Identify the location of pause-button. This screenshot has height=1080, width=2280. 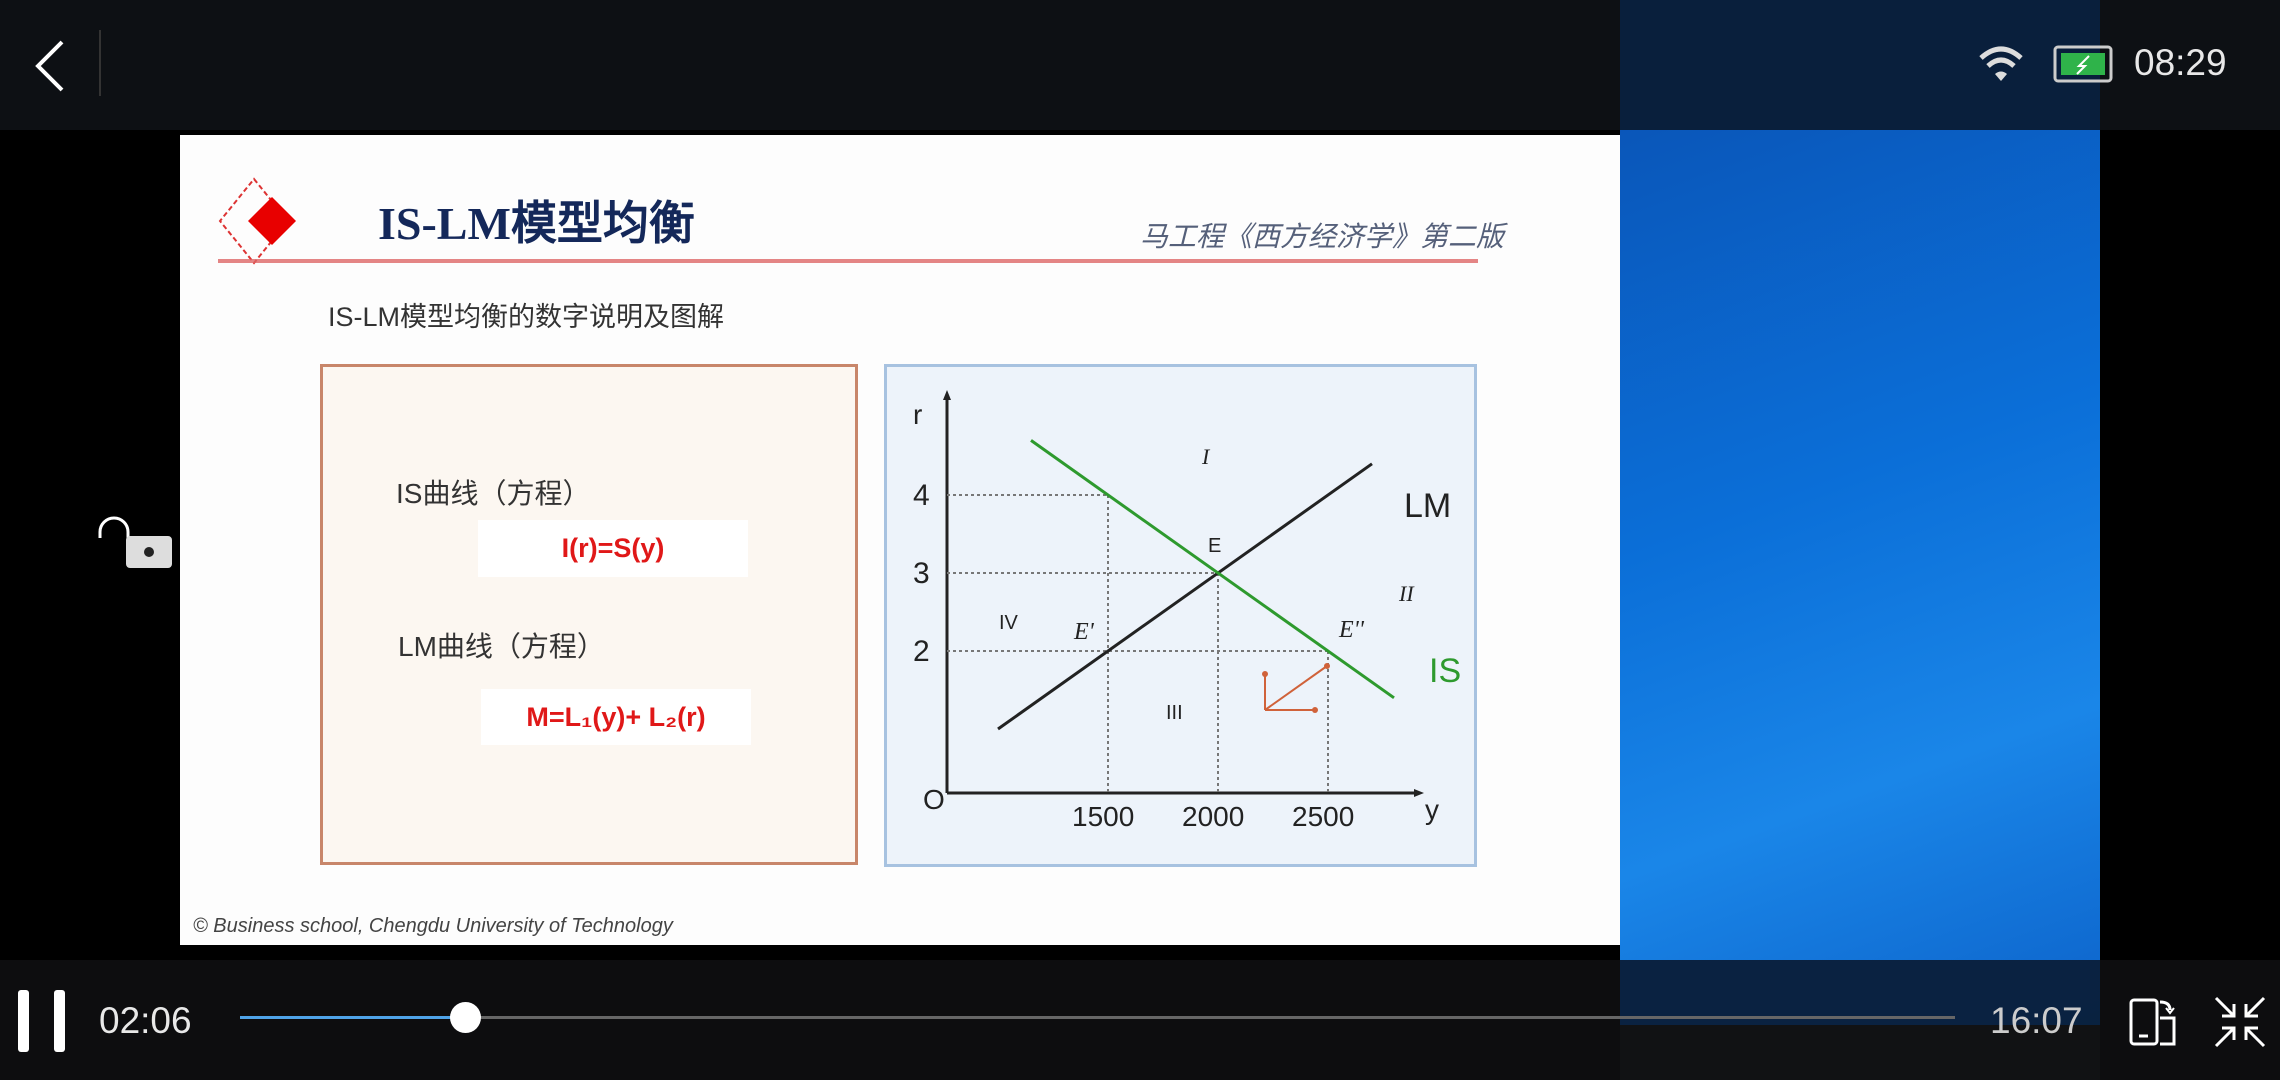
(42, 1021).